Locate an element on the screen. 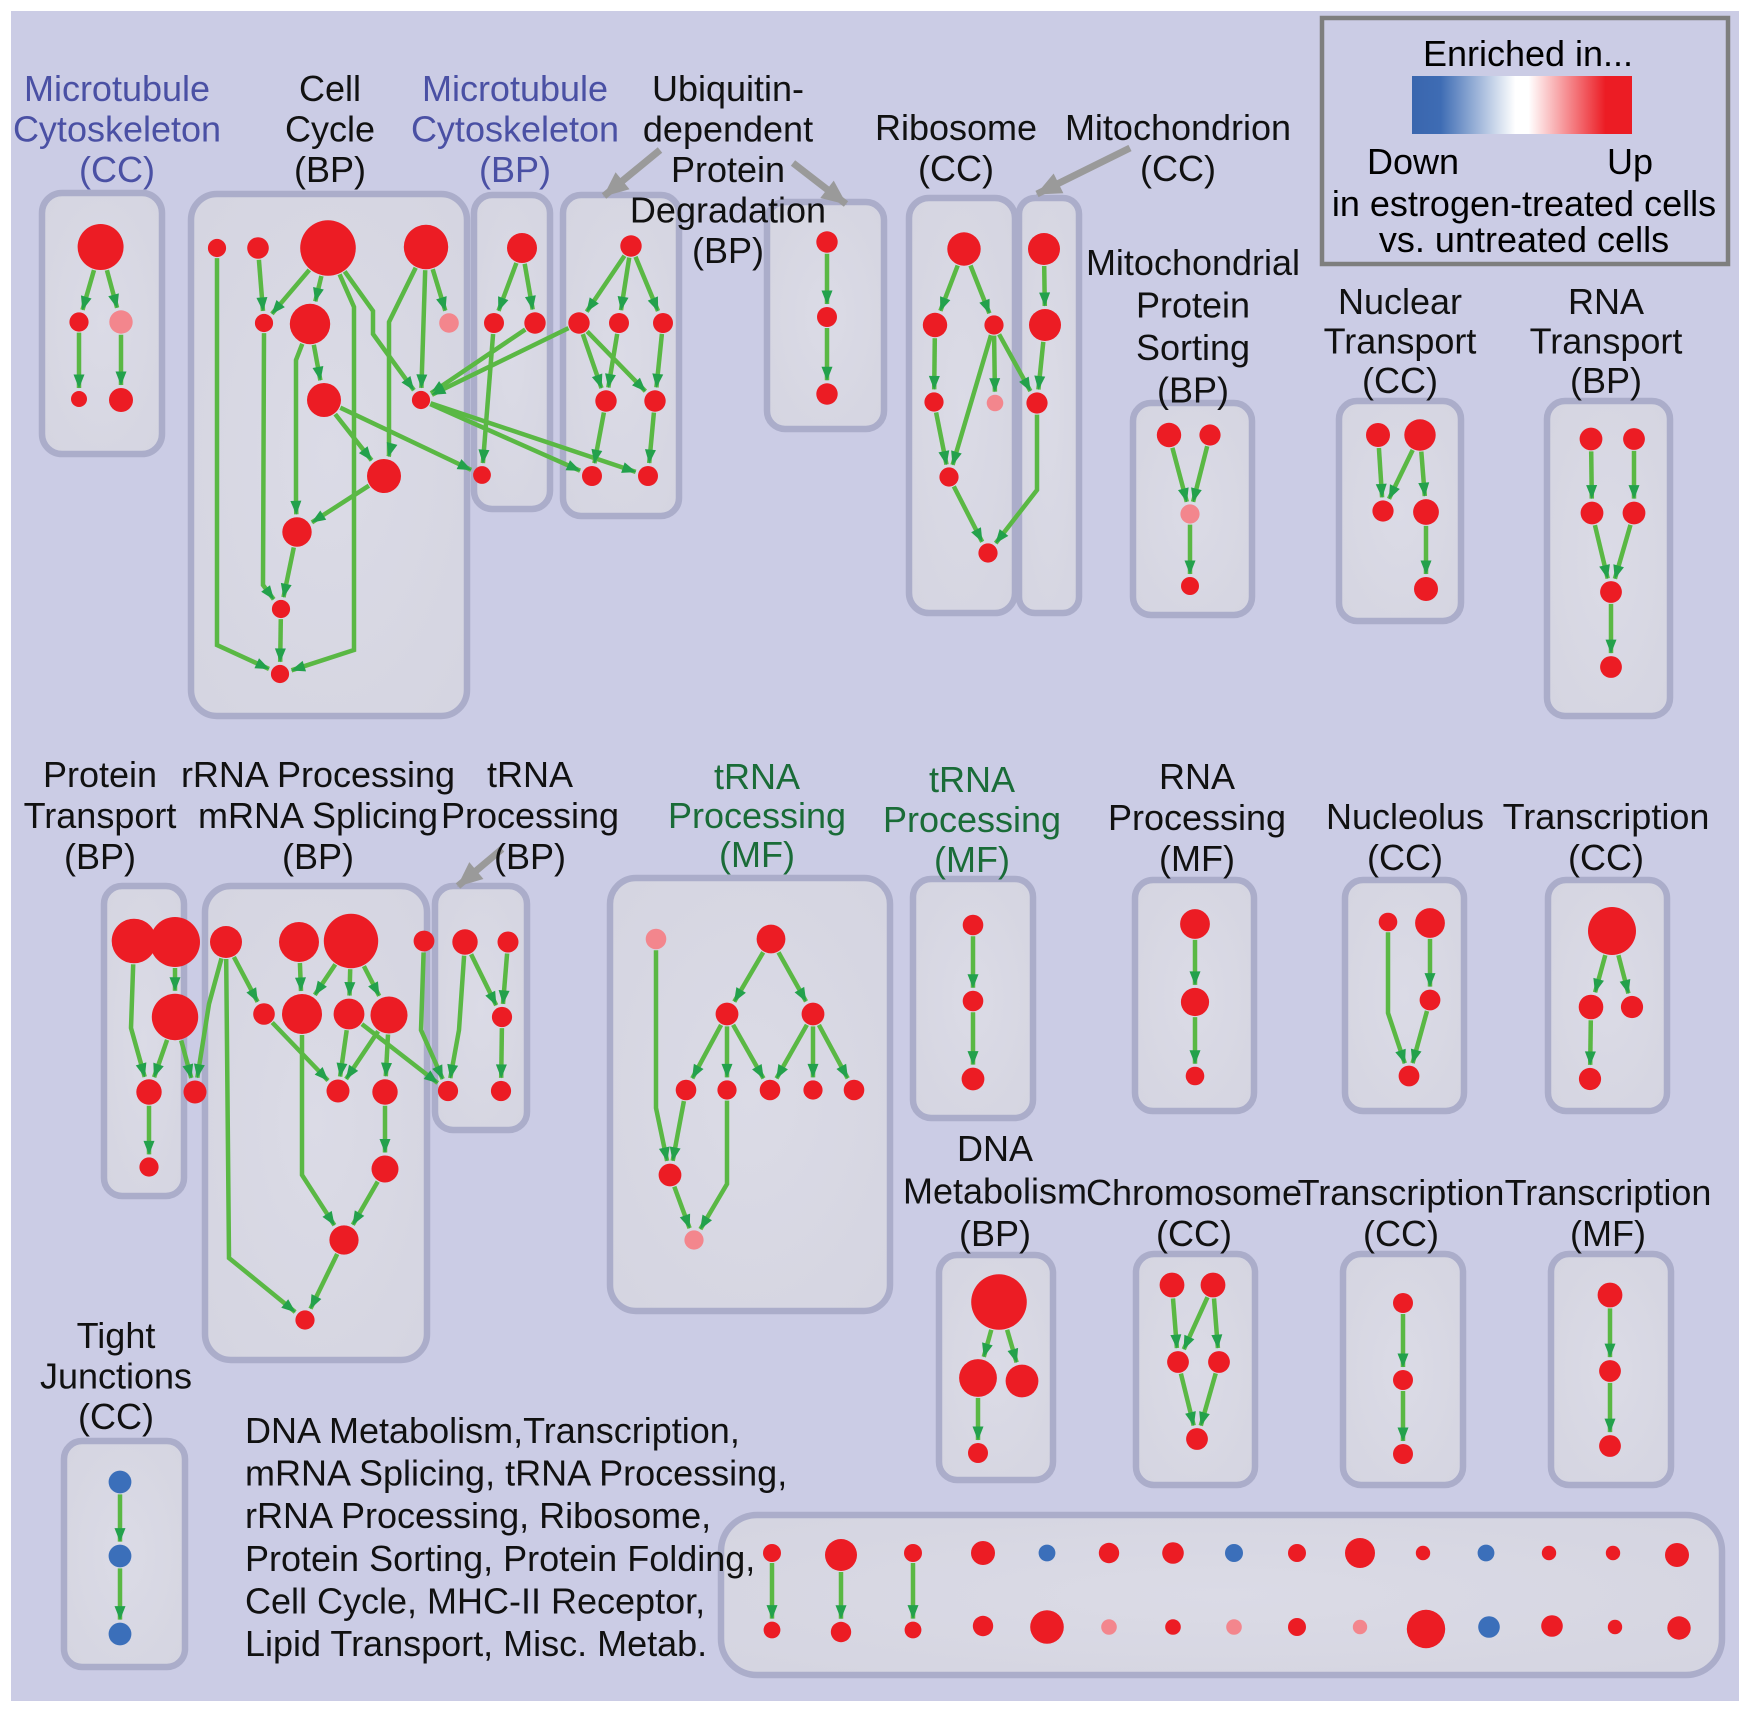 Image resolution: width=1750 pixels, height=1720 pixels. svg-text: vs. untreated cells is located at coordinates (1524, 239).